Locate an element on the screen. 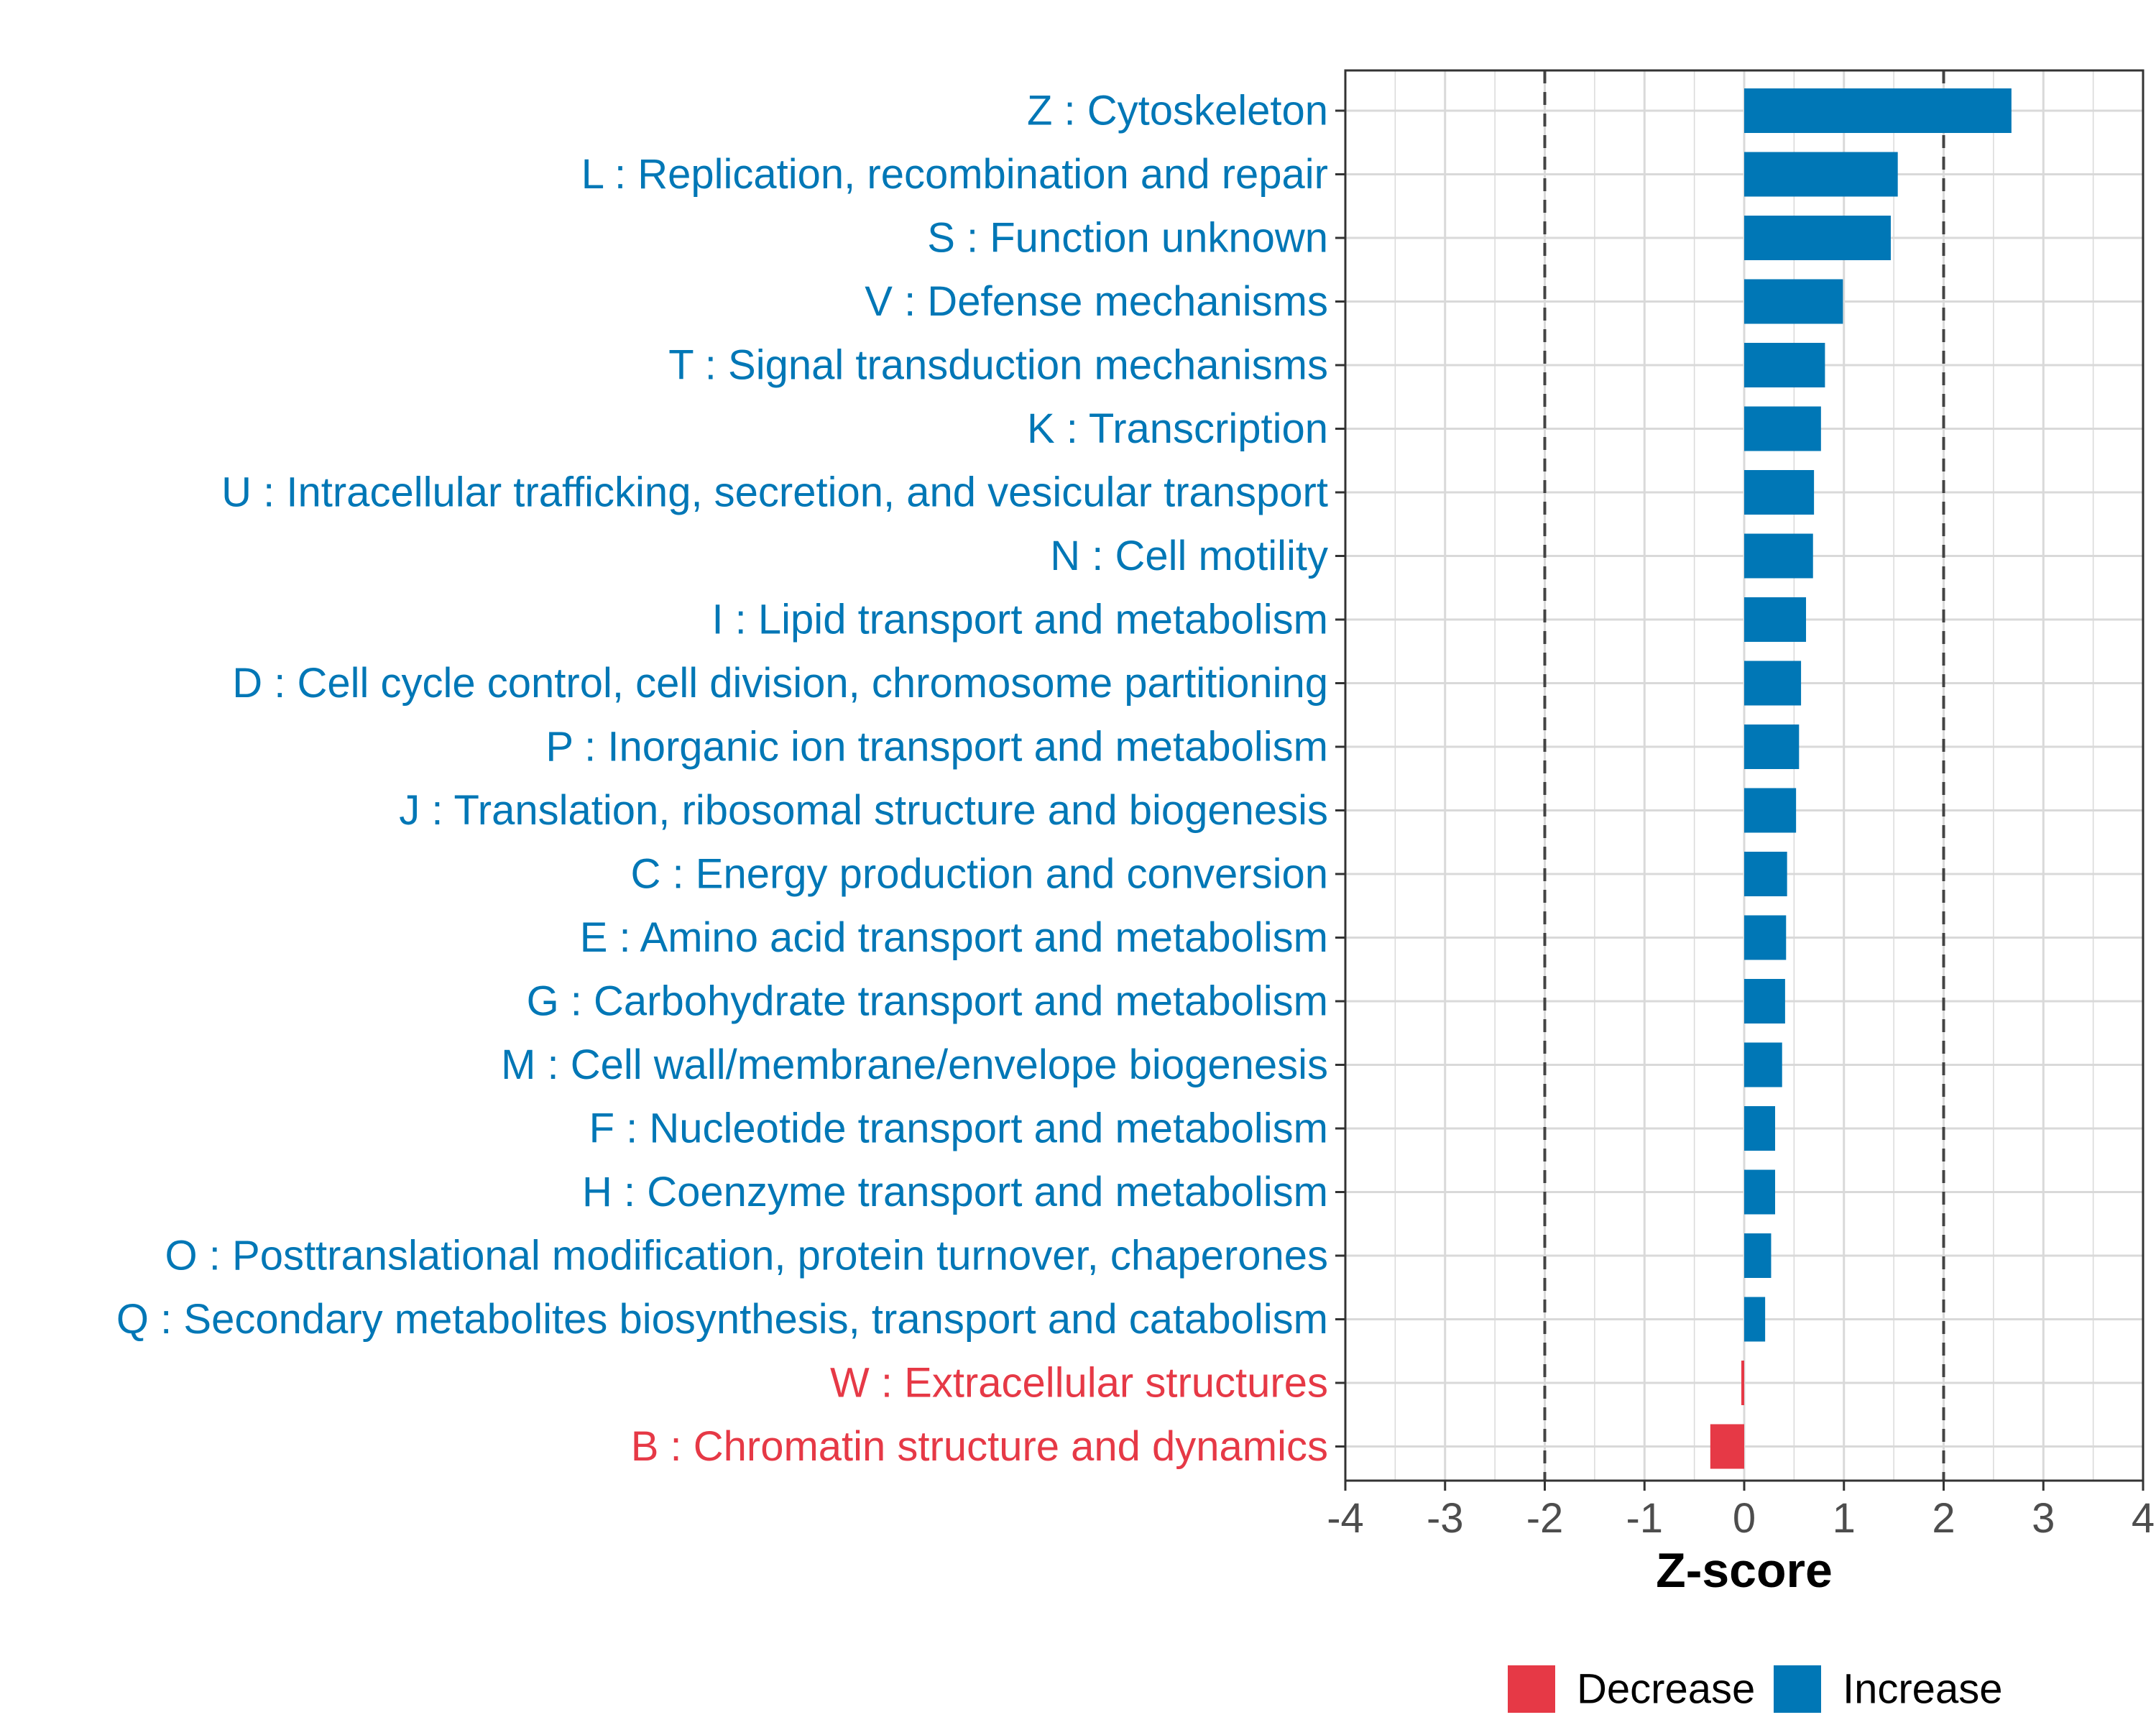 The height and width of the screenshot is (1725, 2156). category-label: T : Signal transduction mechanisms is located at coordinates (998, 365).